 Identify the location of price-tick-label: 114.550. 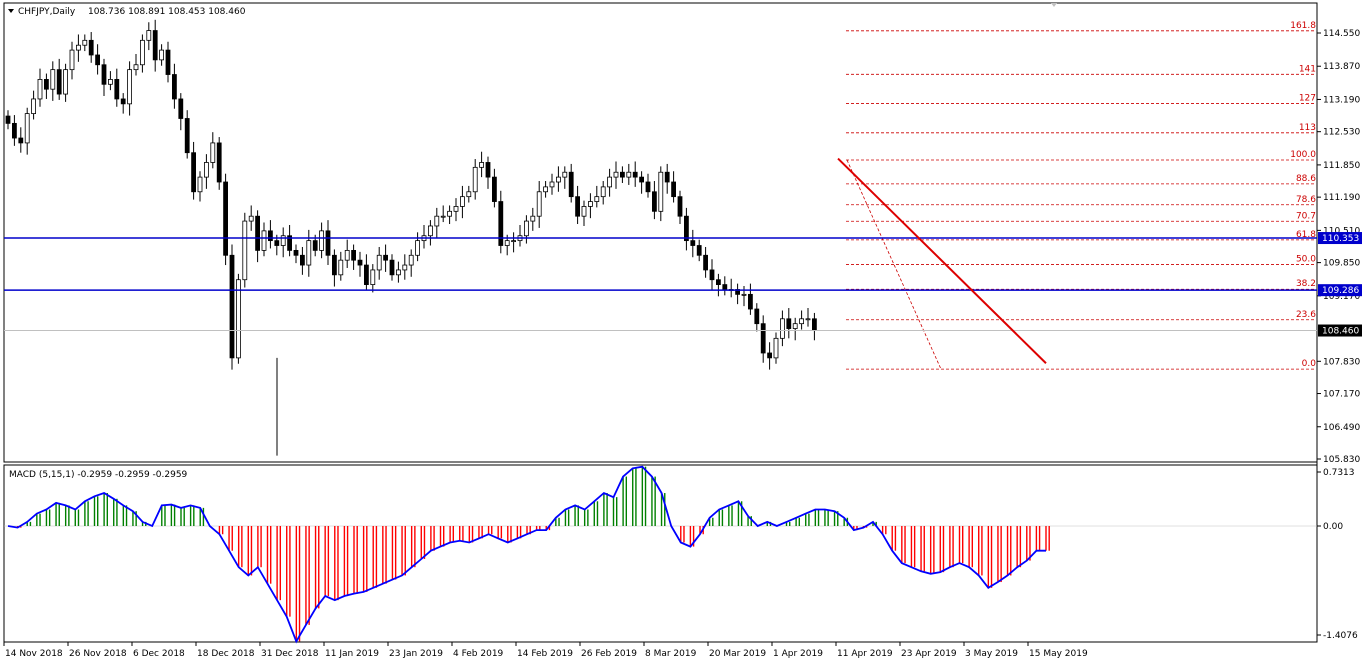
(1341, 34).